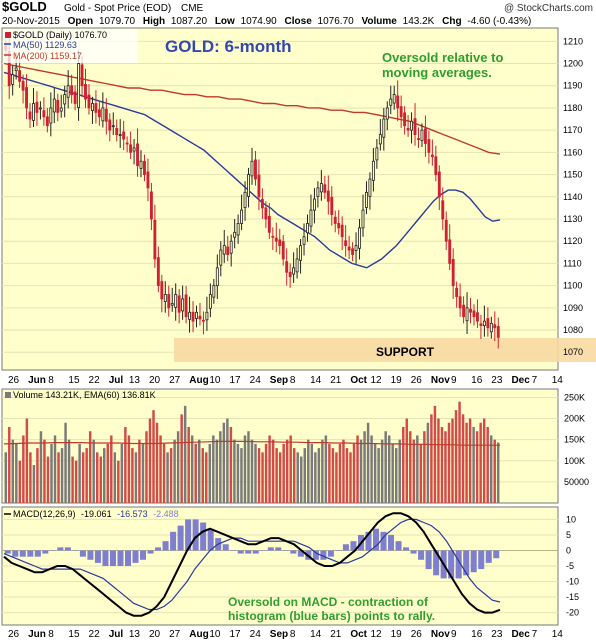  What do you see at coordinates (571, 519) in the screenshot?
I see `macd-y-tick: 10` at bounding box center [571, 519].